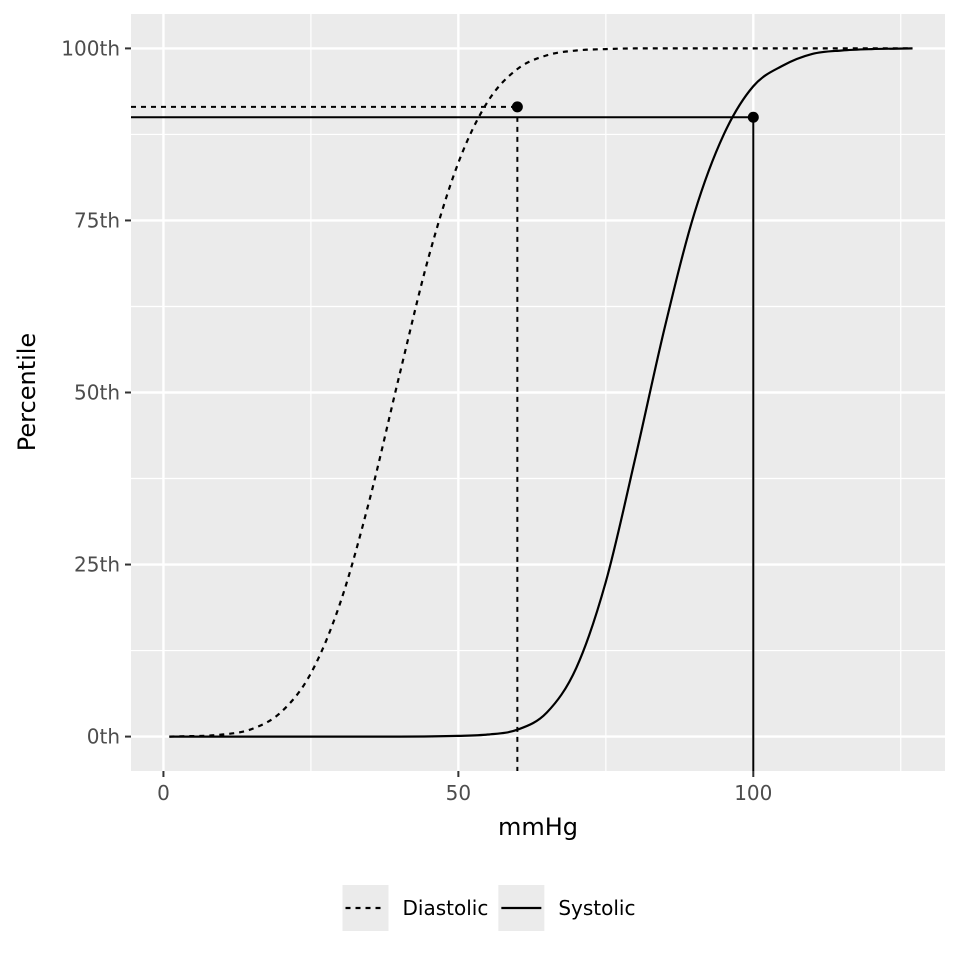  What do you see at coordinates (103, 737) in the screenshot?
I see `y-tick-label: 0th` at bounding box center [103, 737].